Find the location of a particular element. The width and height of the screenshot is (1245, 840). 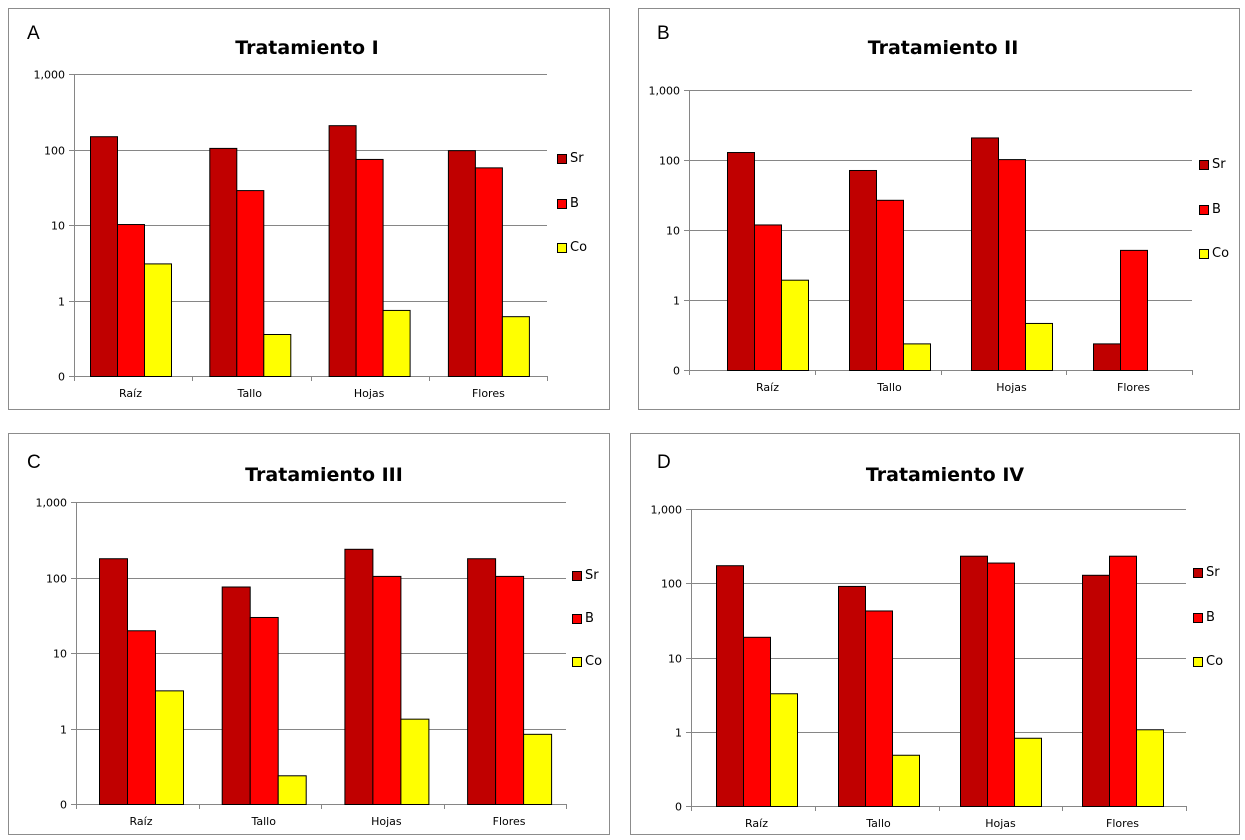

panel-letter: D is located at coordinates (664, 462).